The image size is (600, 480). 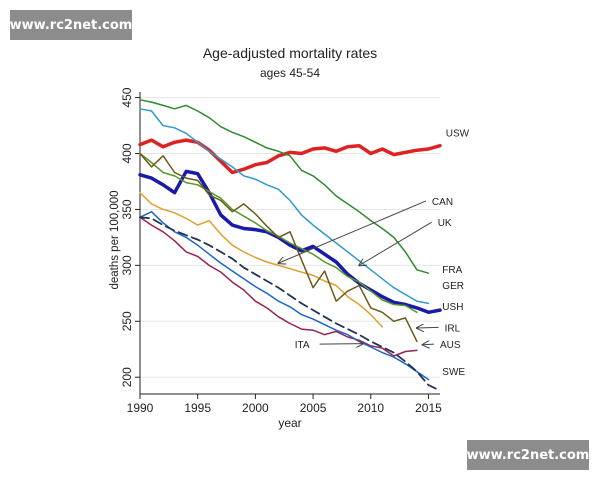 I want to click on series-label-ita: ITA, so click(x=302, y=345).